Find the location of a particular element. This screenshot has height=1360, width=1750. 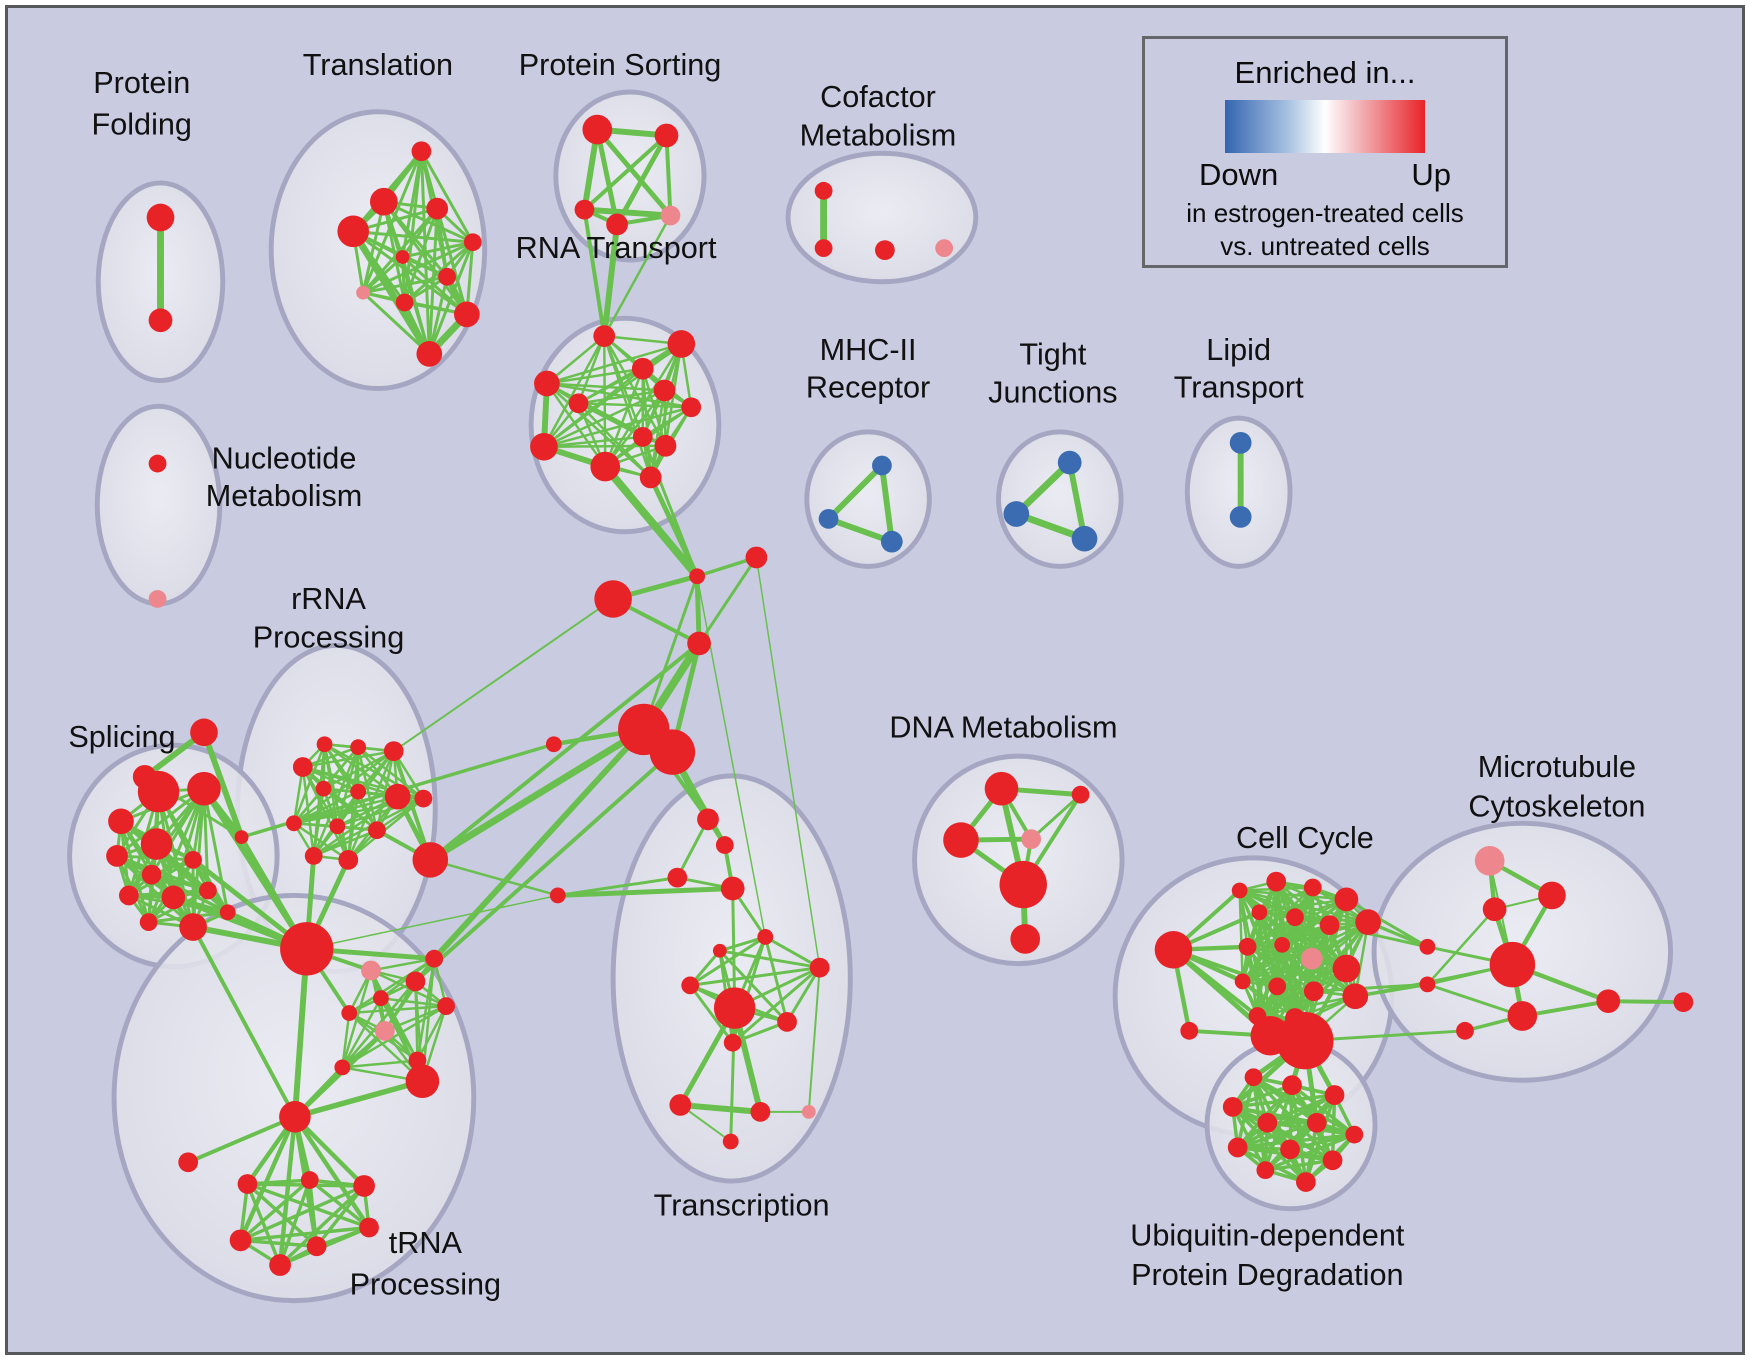

edge-ps4-rt1 is located at coordinates (611, 280).